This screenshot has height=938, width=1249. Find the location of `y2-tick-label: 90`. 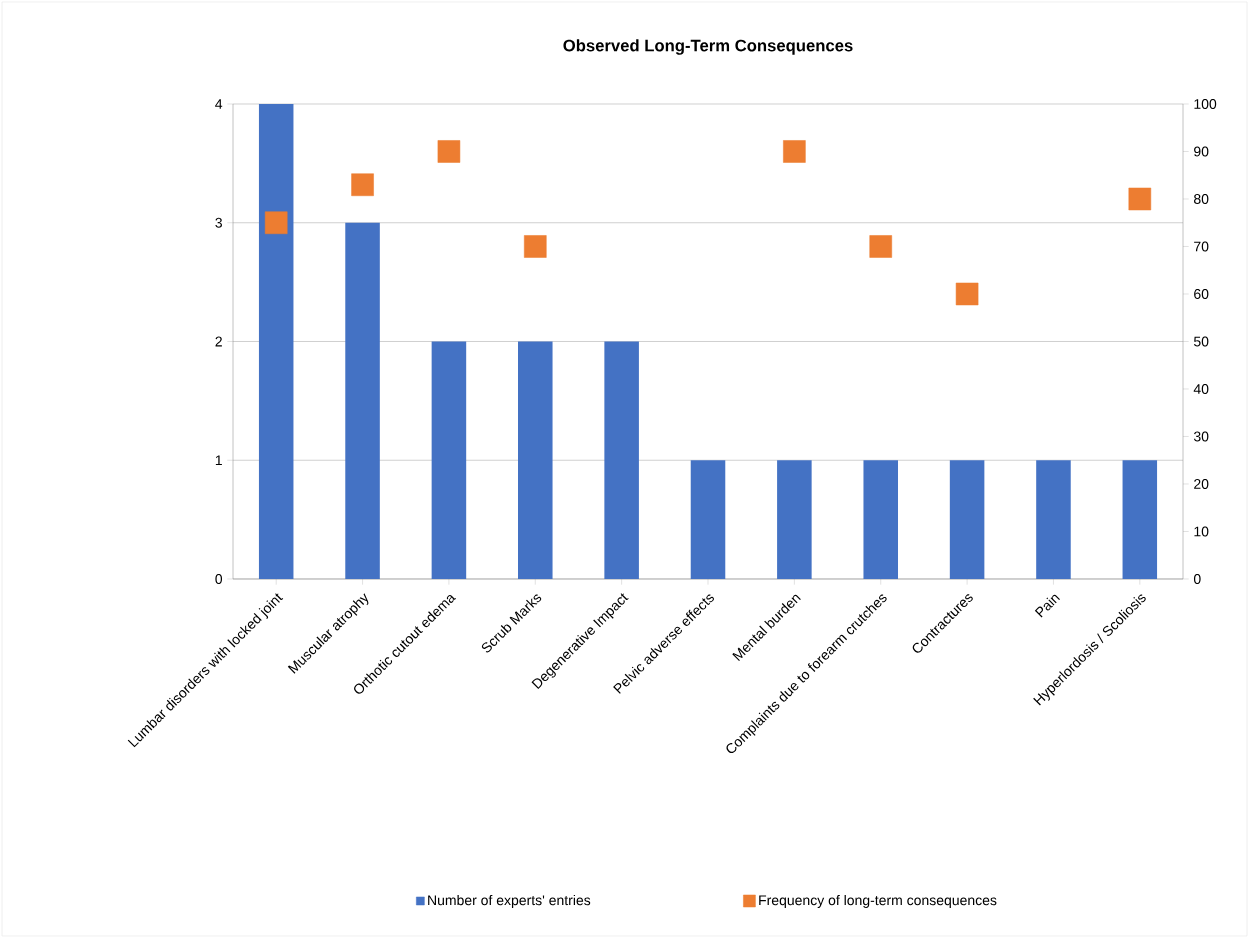

y2-tick-label: 90 is located at coordinates (1201, 151).